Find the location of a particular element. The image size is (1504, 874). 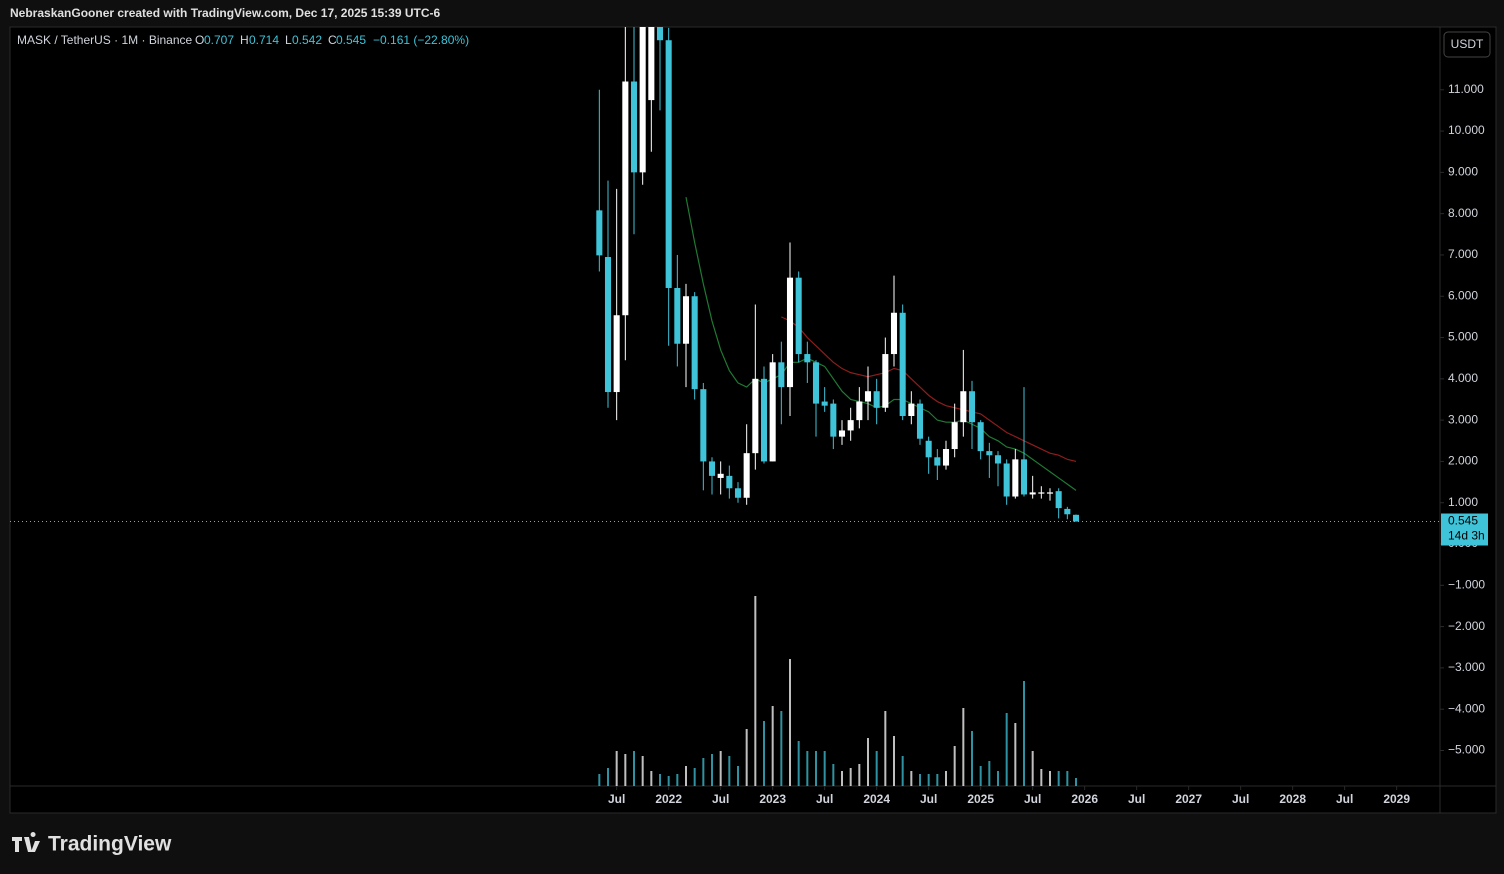

y-tick-label: −1.000 is located at coordinates (1466, 584).